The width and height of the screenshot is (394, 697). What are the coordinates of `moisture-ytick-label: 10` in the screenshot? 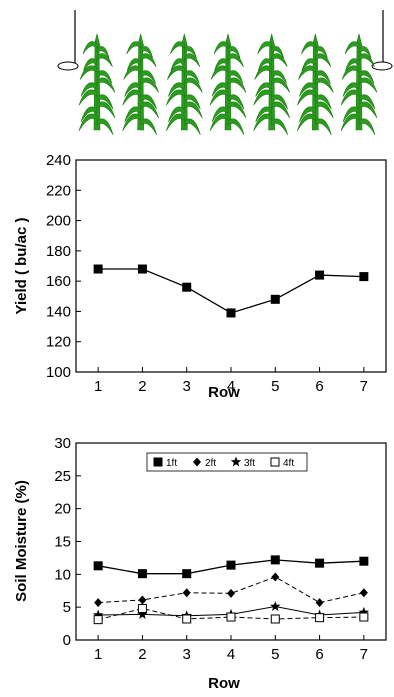 It's located at (62, 574).